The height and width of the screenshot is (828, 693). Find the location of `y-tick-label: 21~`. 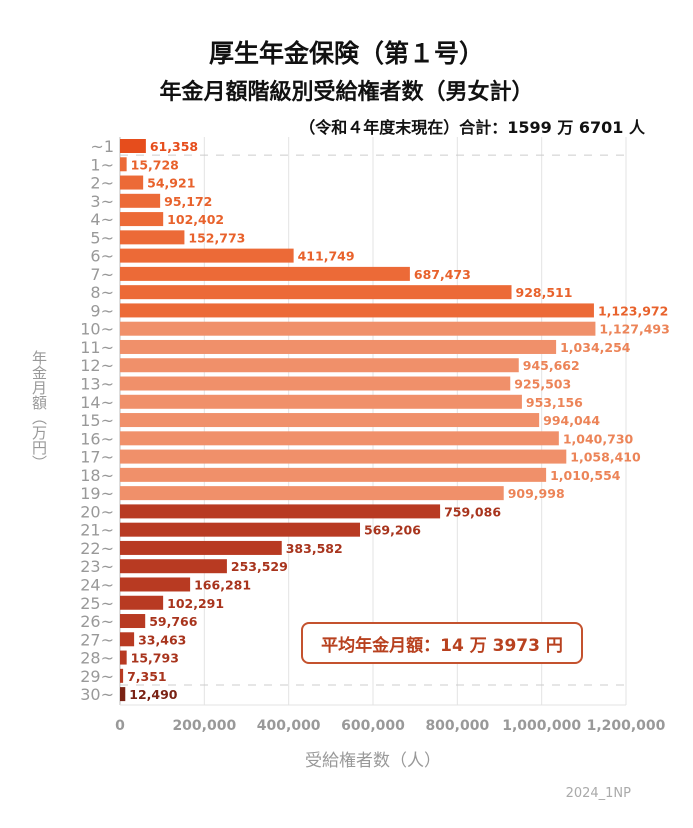

y-tick-label: 21~ is located at coordinates (97, 530).